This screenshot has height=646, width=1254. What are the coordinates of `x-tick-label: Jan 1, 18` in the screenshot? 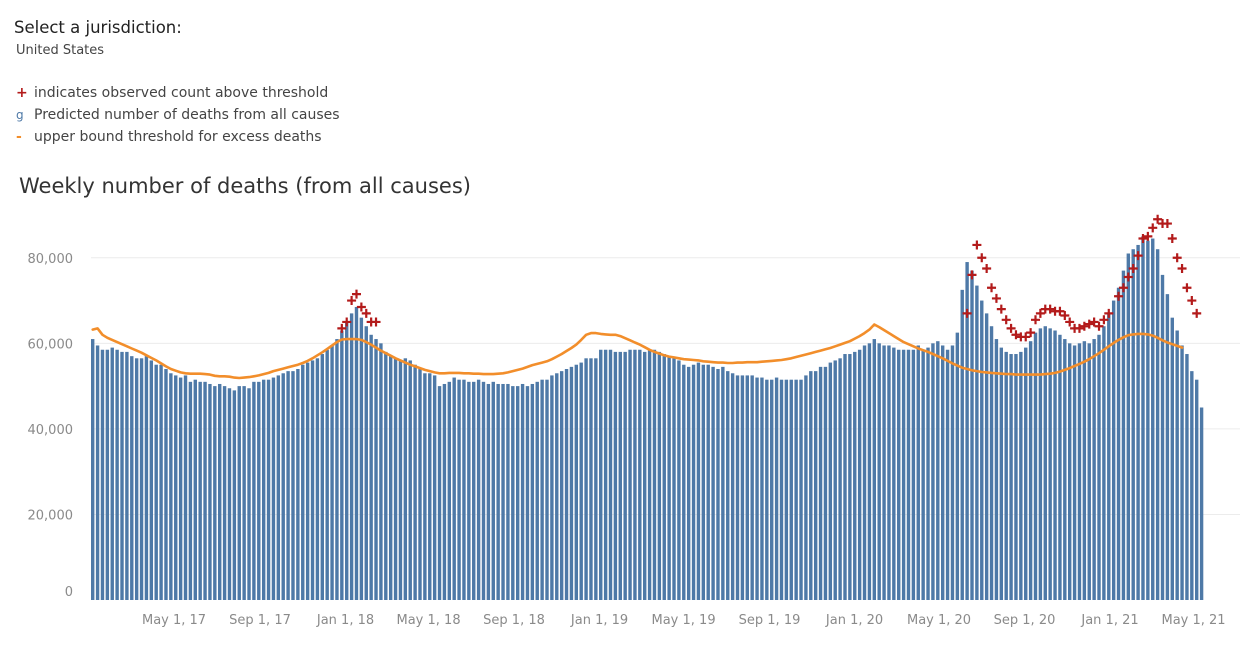 It's located at (345, 620).